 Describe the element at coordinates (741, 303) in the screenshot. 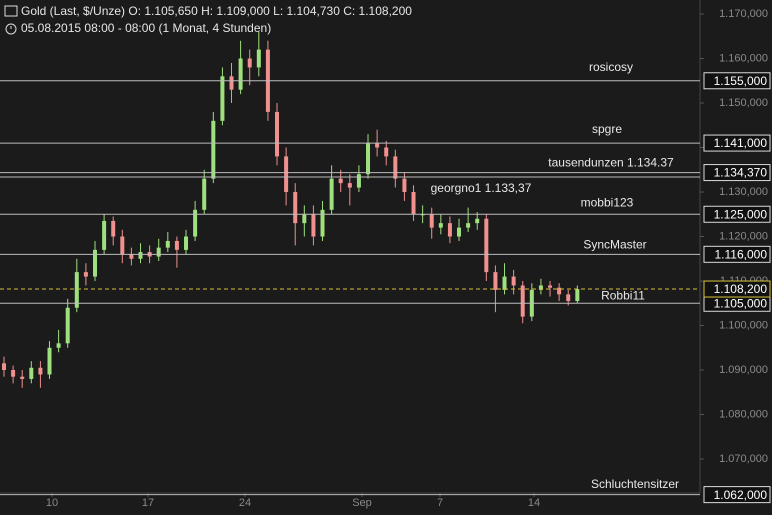

I see `price-box-label: 1.105,000` at that location.